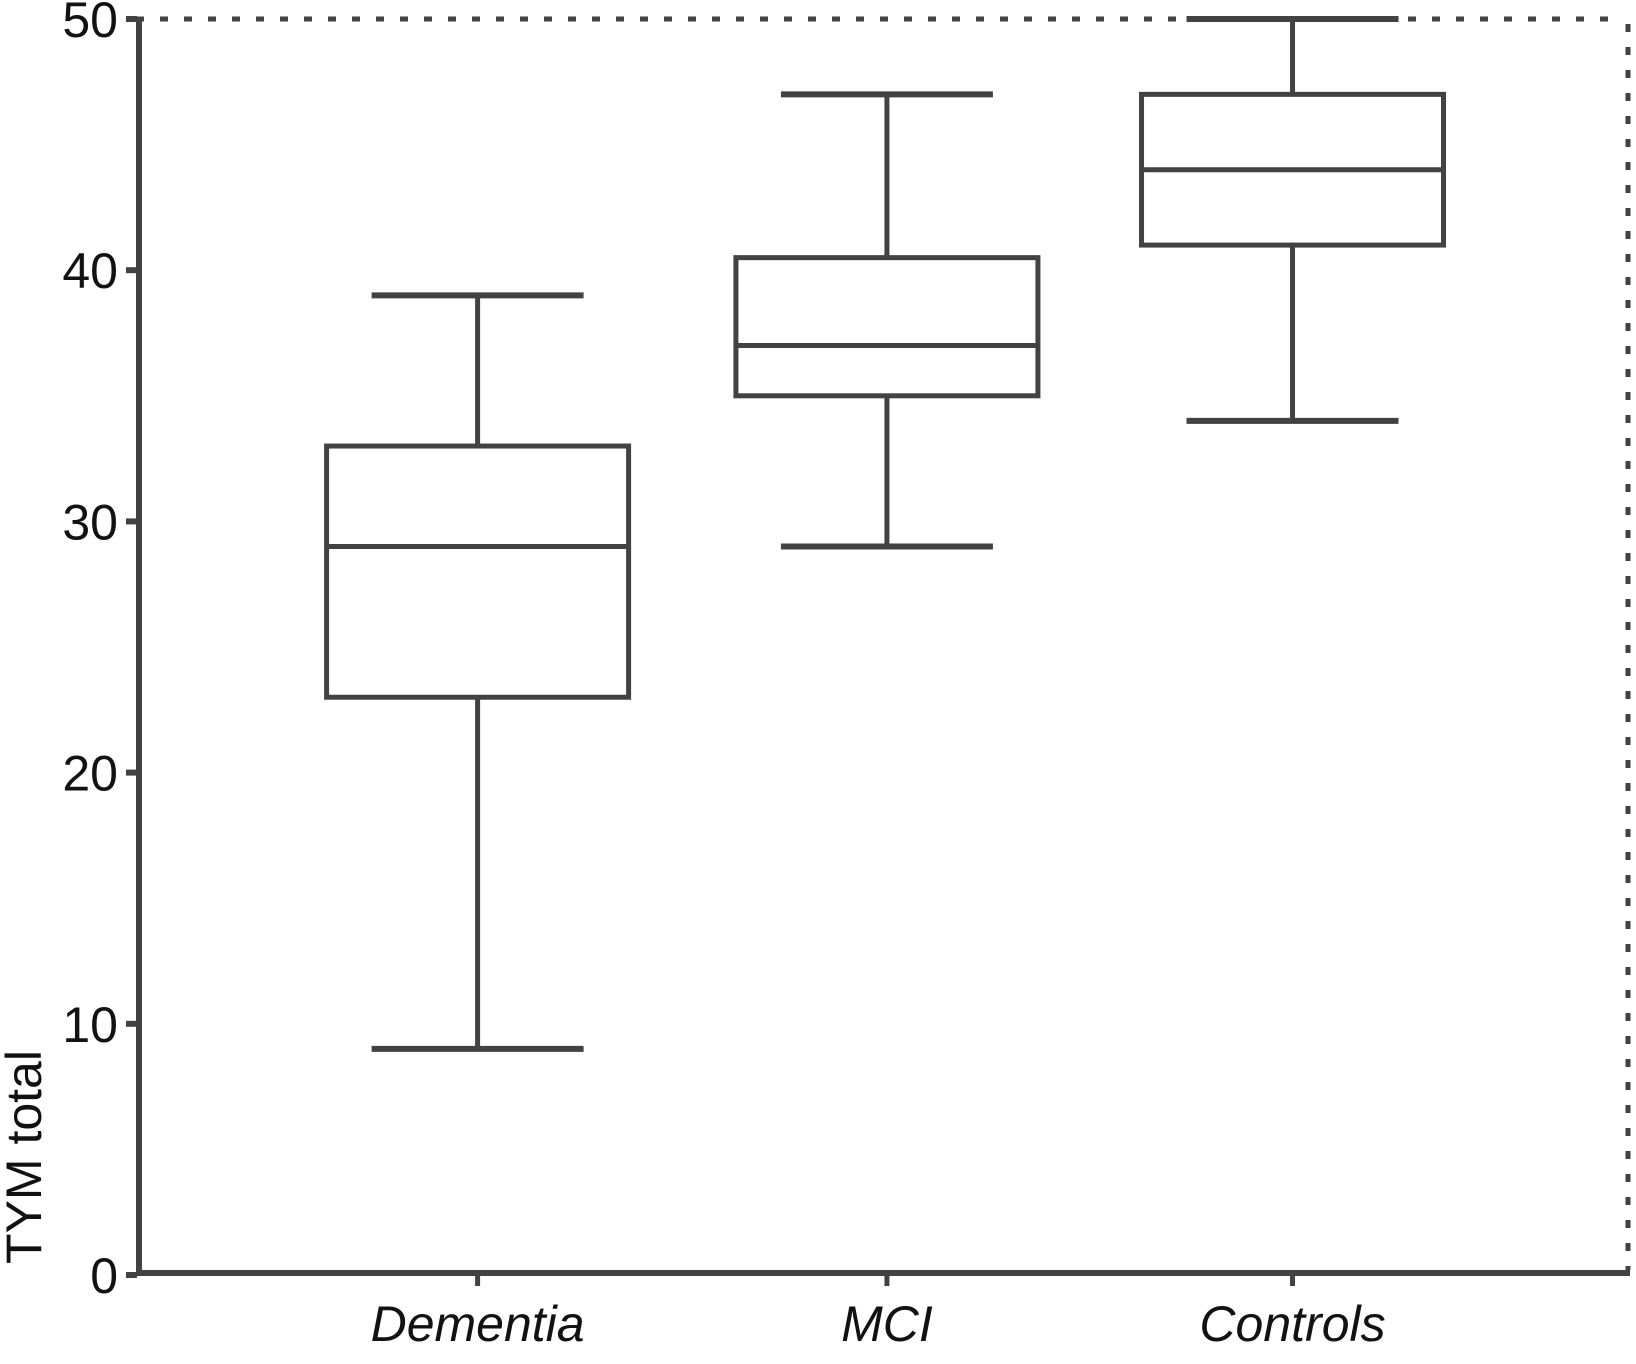 This screenshot has width=1636, height=1364. What do you see at coordinates (1292, 1324) in the screenshot?
I see `x-category-label-controls: Controls` at bounding box center [1292, 1324].